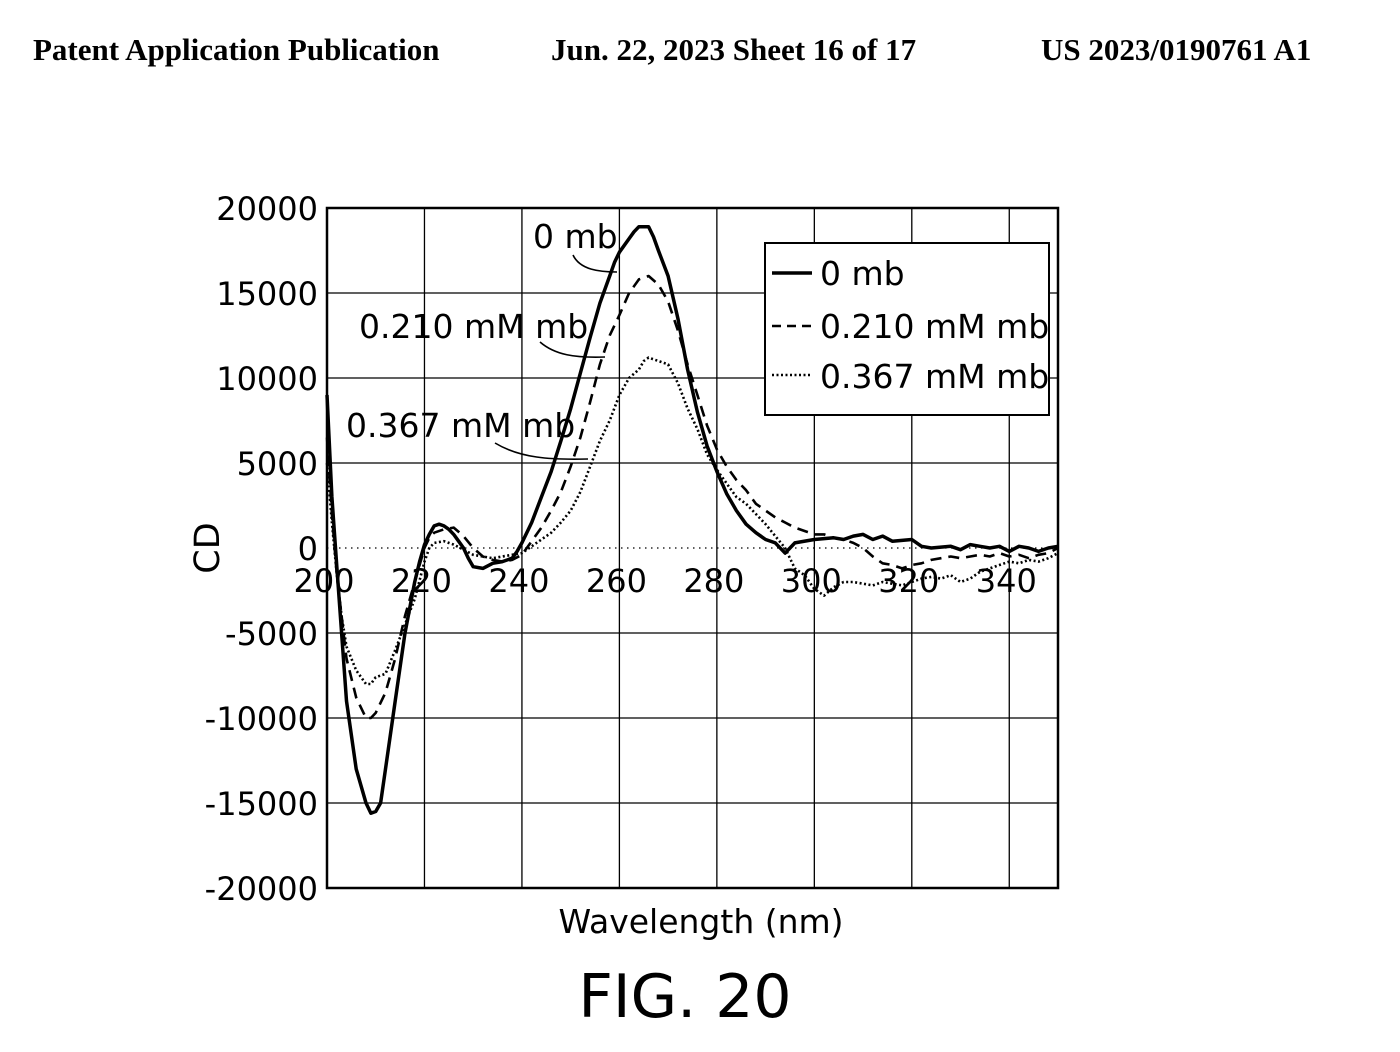  I want to click on x-tick-label-7: 340, so click(1006, 581).